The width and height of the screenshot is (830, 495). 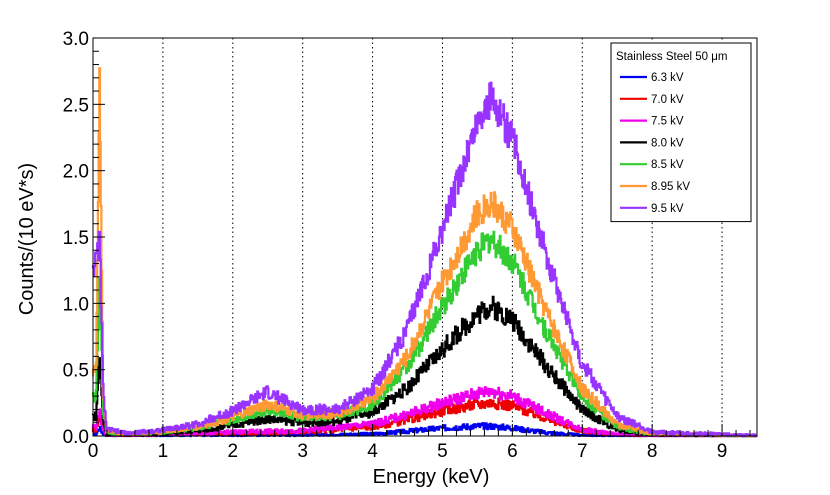 What do you see at coordinates (667, 143) in the screenshot?
I see `legend-label-3: 8.0 kV` at bounding box center [667, 143].